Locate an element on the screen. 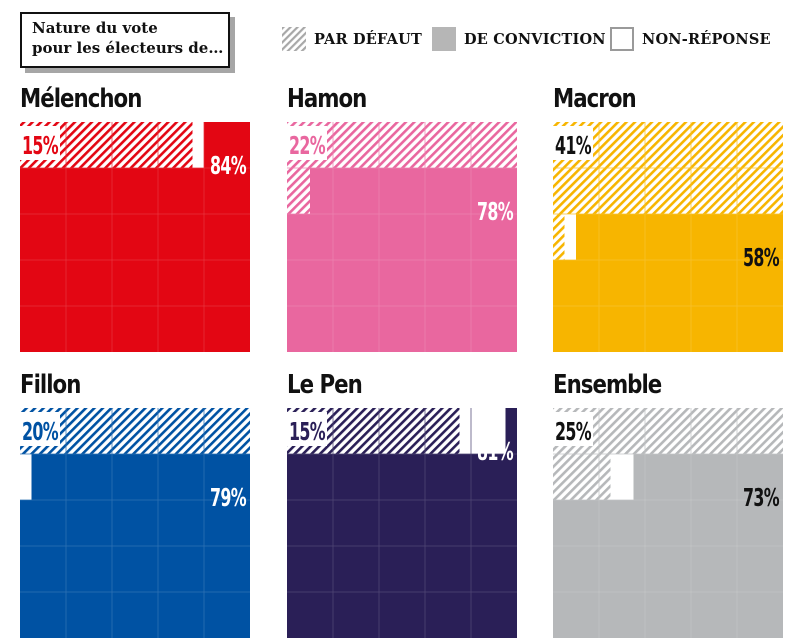  conviction-bar-fillon is located at coordinates (135, 569).